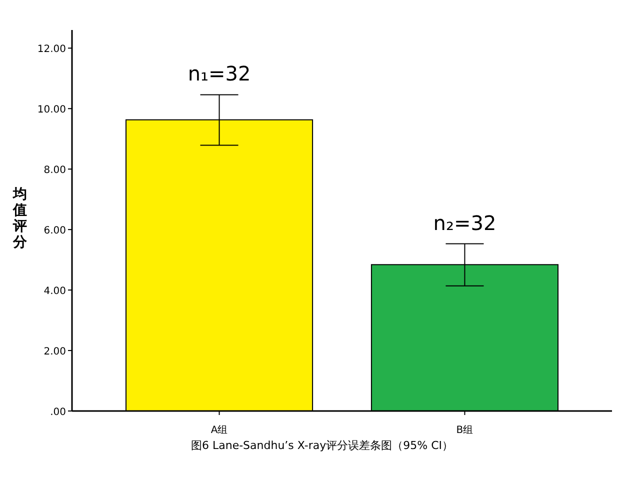  What do you see at coordinates (464, 222) in the screenshot?
I see `annotation: n₂=32` at bounding box center [464, 222].